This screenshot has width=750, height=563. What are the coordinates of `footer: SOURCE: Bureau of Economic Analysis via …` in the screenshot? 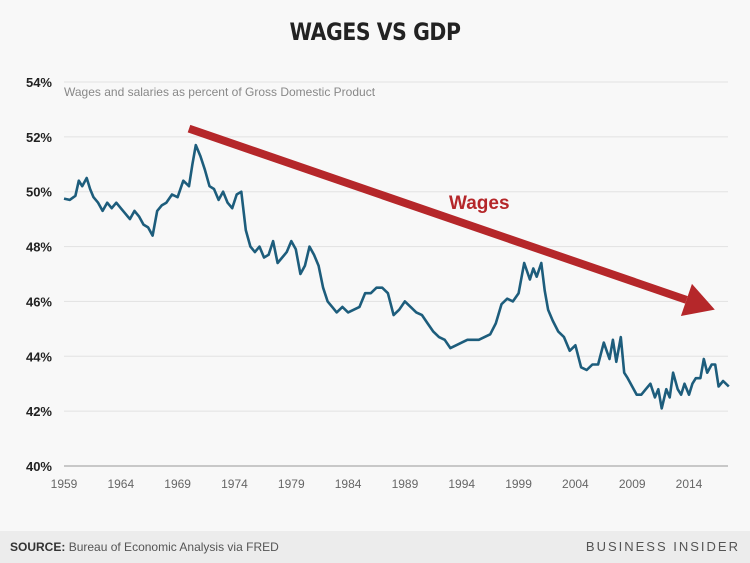 It's located at (375, 547).